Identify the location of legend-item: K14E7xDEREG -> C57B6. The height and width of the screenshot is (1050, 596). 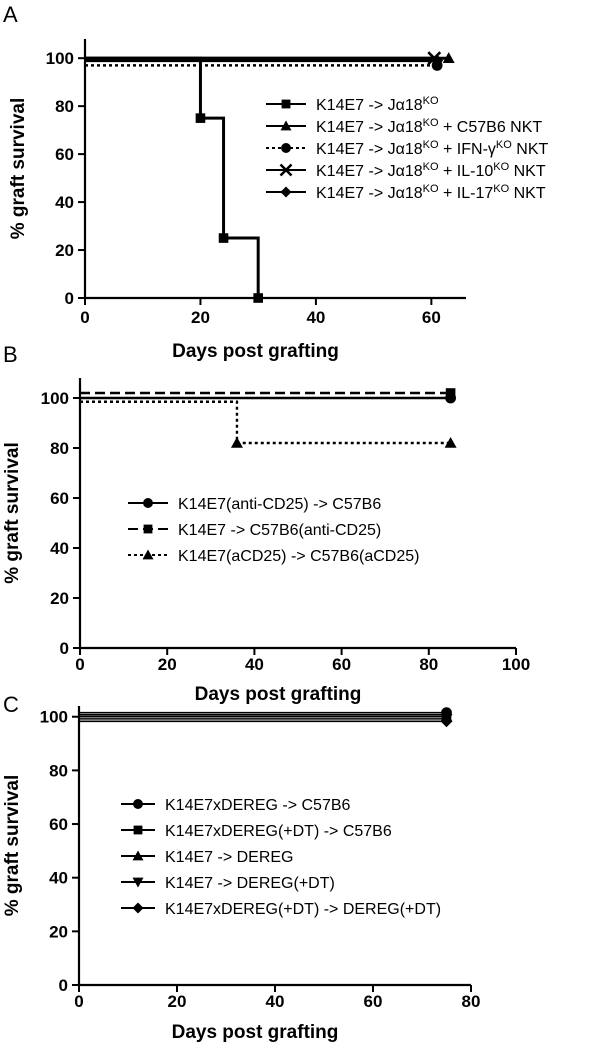
(236, 805).